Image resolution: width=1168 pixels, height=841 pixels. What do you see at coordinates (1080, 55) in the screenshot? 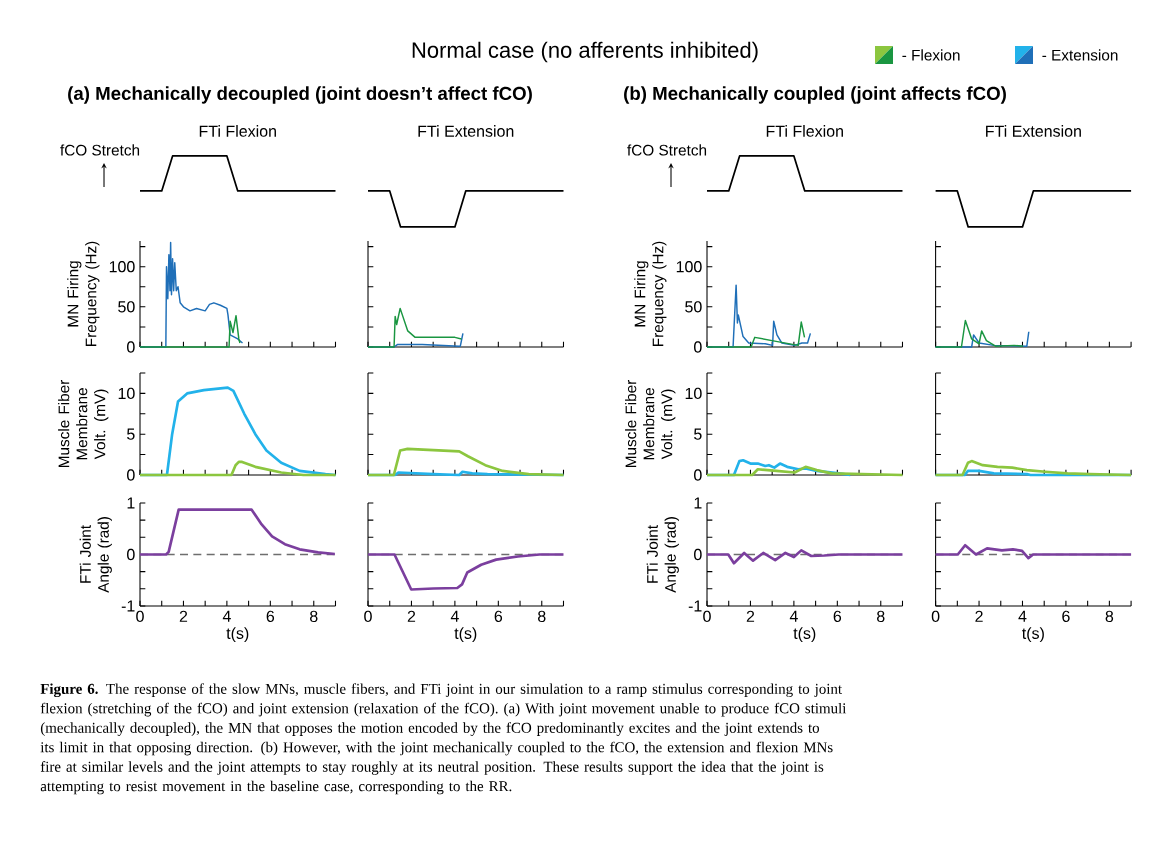
I see `legend-label: - Extension` at bounding box center [1080, 55].